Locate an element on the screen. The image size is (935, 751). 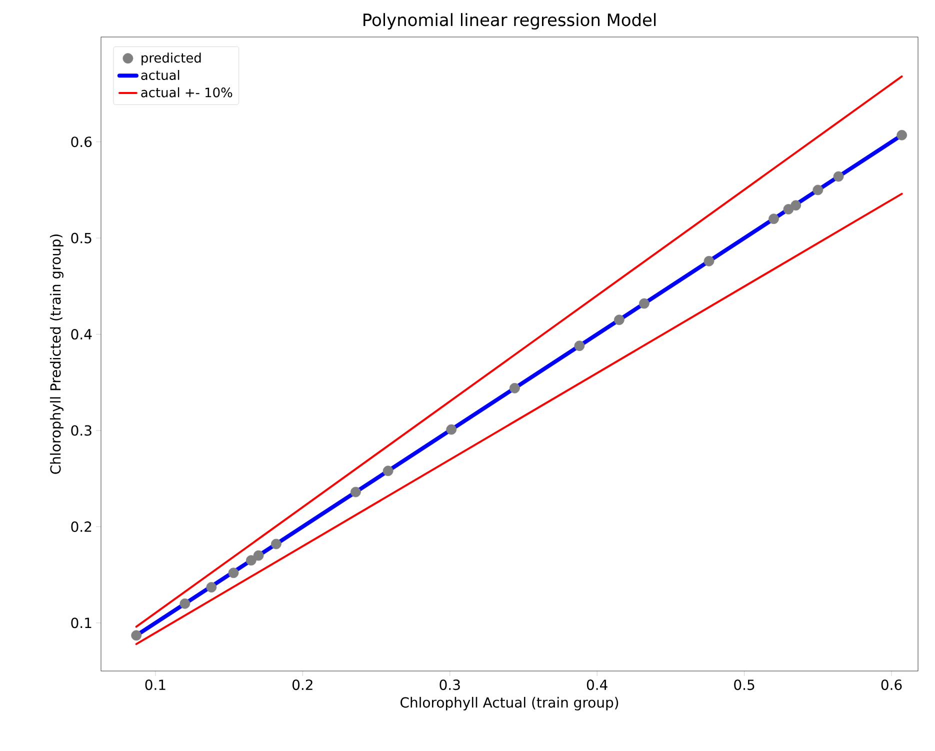
y-tick-label: 0.3 is located at coordinates (81, 430).